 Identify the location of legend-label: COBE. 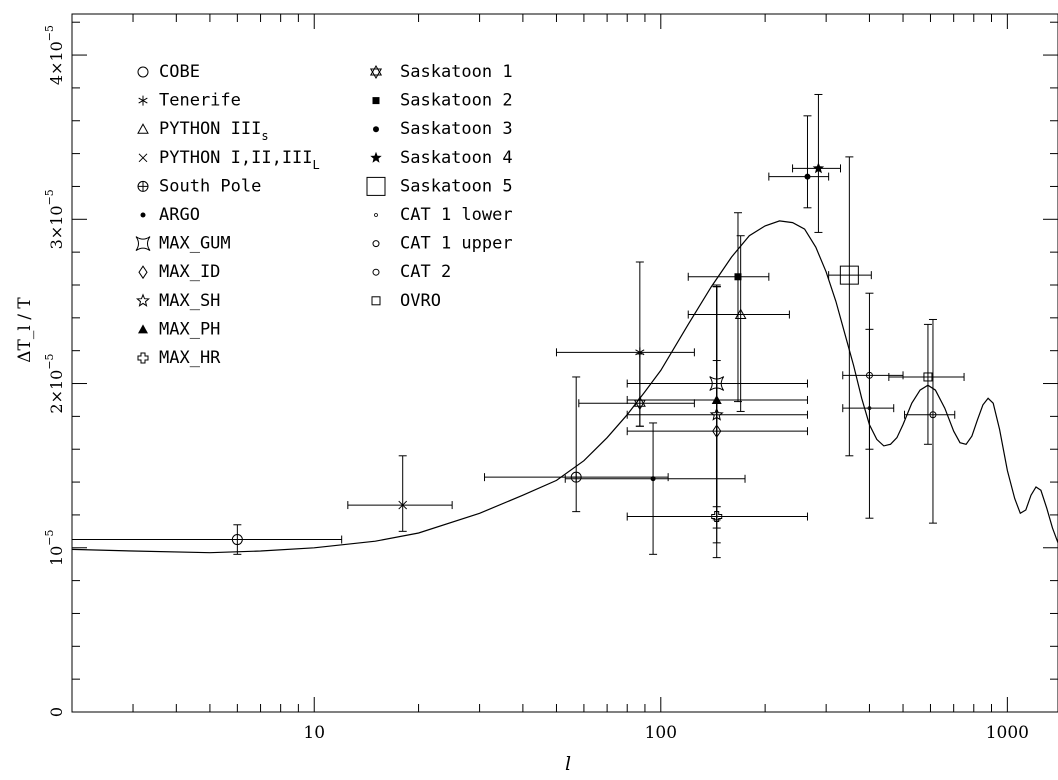
(179, 72).